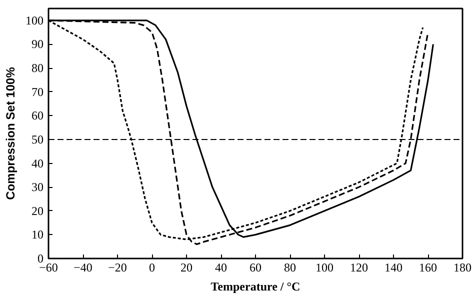 The width and height of the screenshot is (474, 296). What do you see at coordinates (186, 267) in the screenshot?
I see `x-tick-label: 20` at bounding box center [186, 267].